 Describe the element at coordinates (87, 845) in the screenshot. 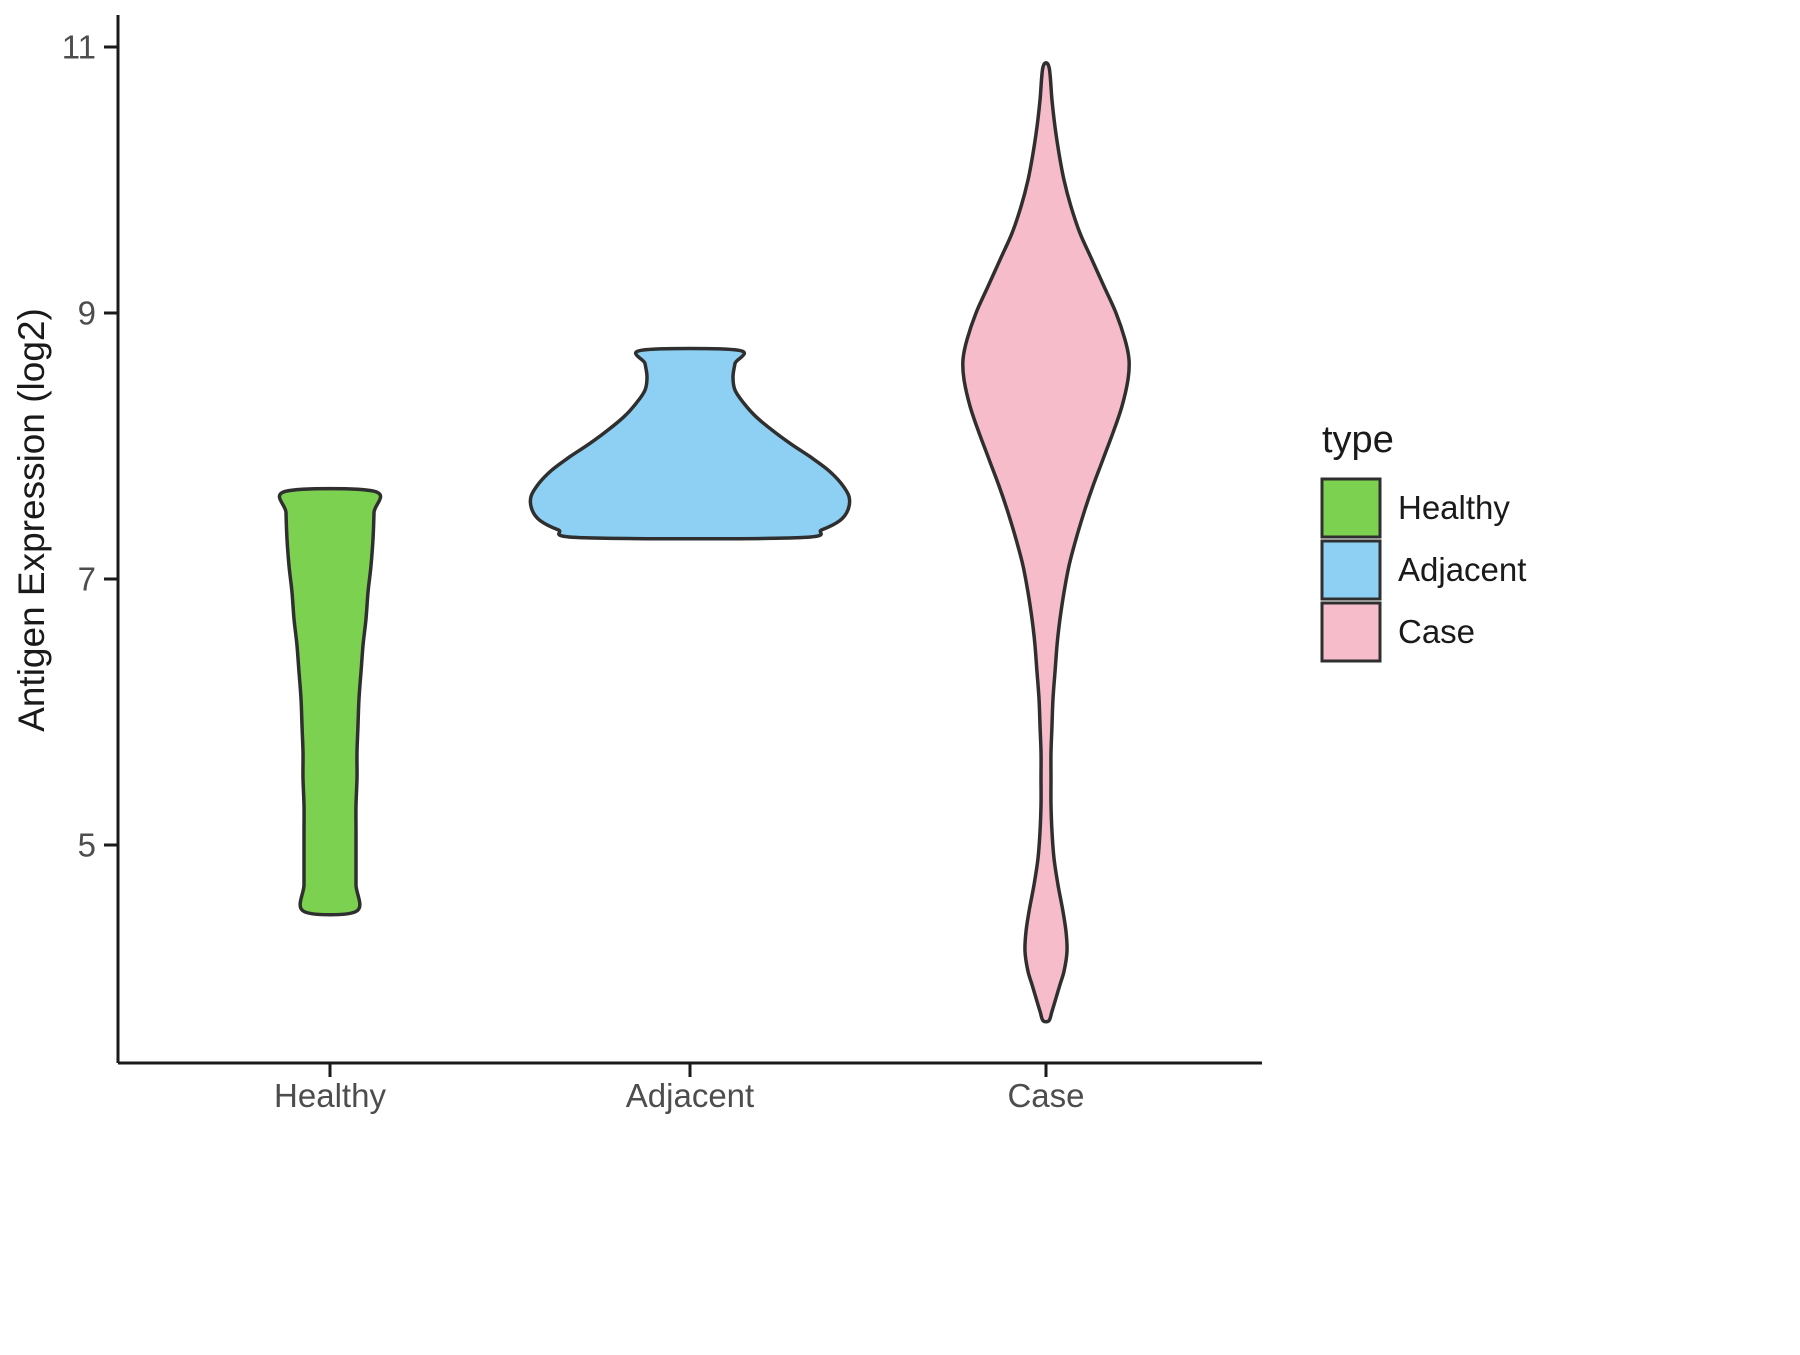

I see `y-tick-label-5: 5` at that location.